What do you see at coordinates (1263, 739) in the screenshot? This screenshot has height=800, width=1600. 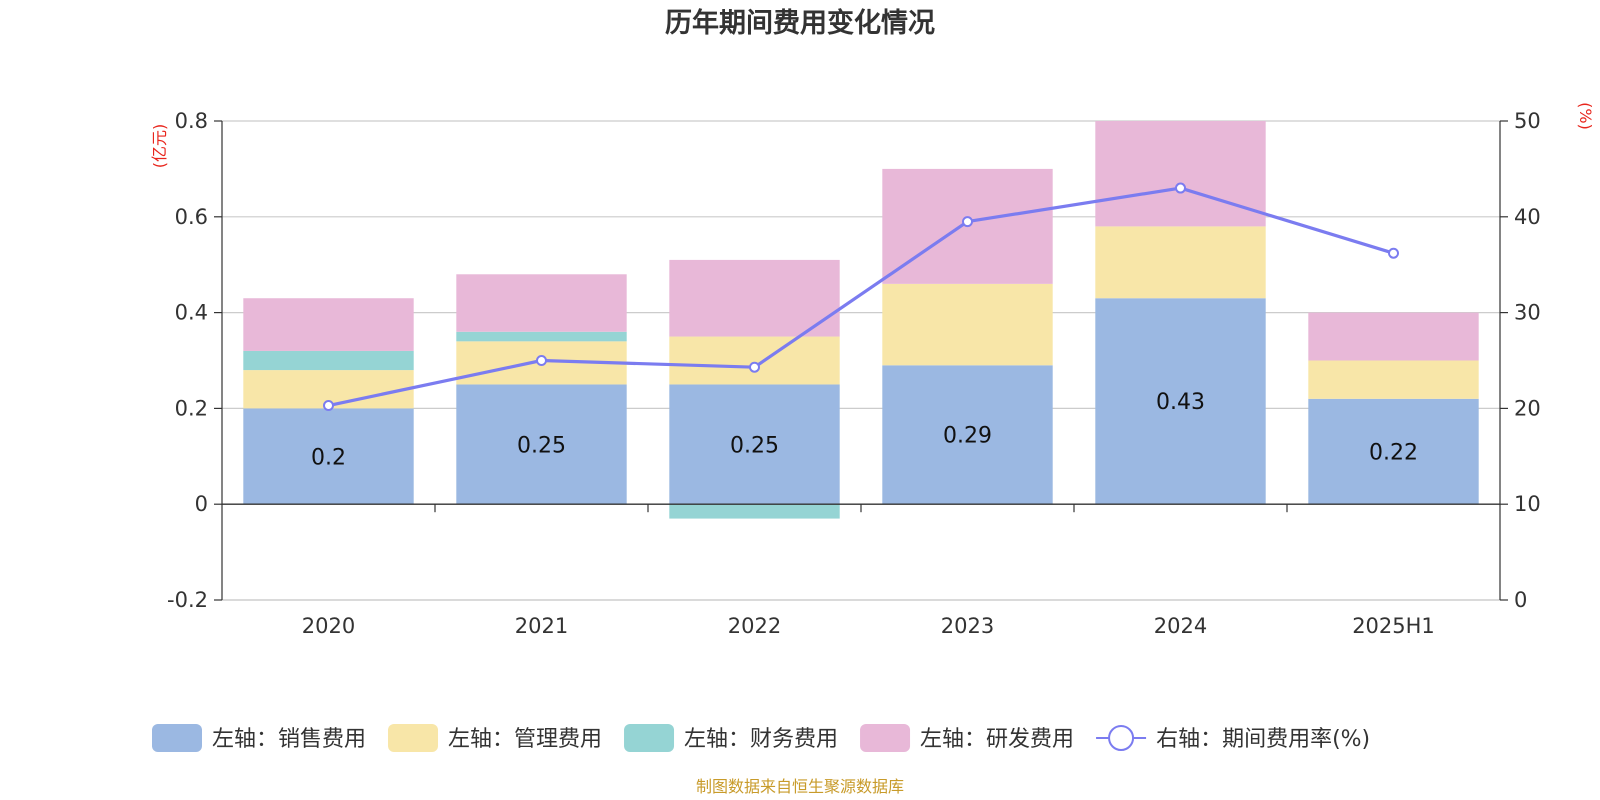 I see `legend-label: 右轴：期间费用率(%)` at bounding box center [1263, 739].